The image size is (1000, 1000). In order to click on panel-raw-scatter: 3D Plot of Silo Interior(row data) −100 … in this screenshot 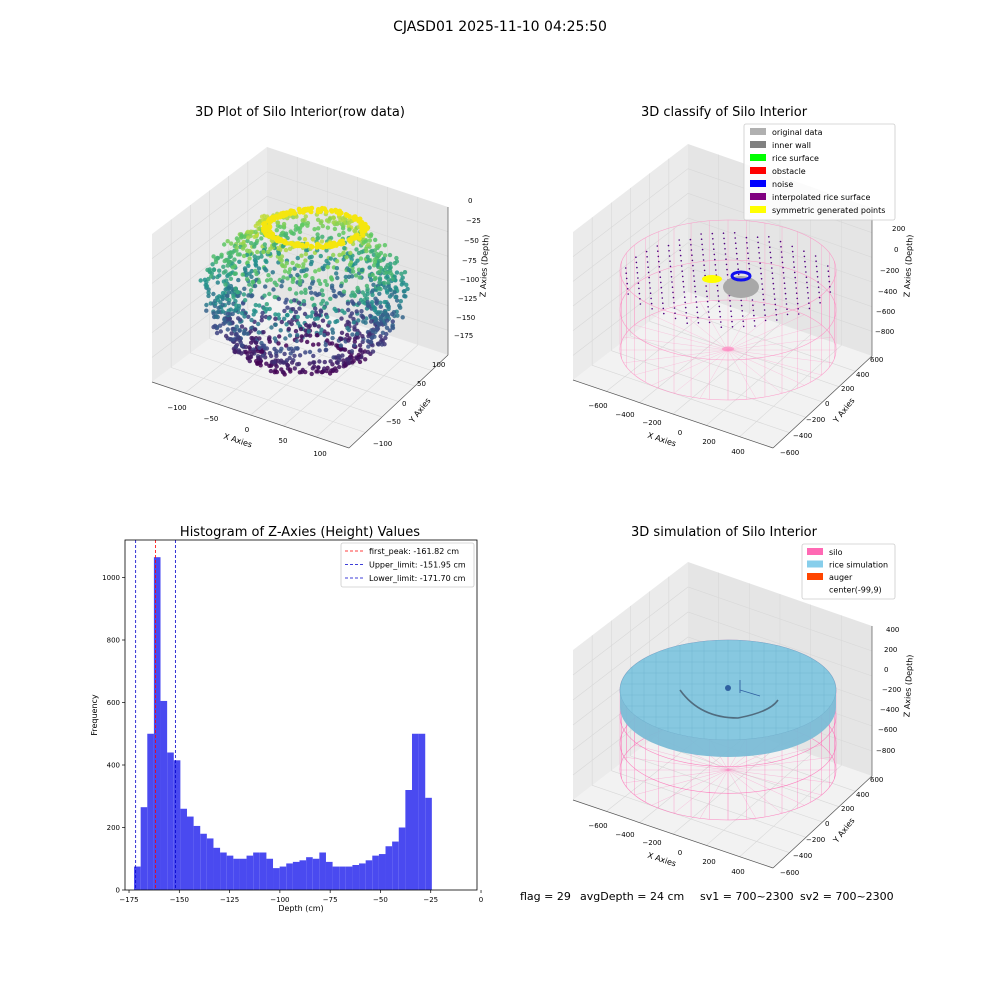, I will do `click(321, 281)`.